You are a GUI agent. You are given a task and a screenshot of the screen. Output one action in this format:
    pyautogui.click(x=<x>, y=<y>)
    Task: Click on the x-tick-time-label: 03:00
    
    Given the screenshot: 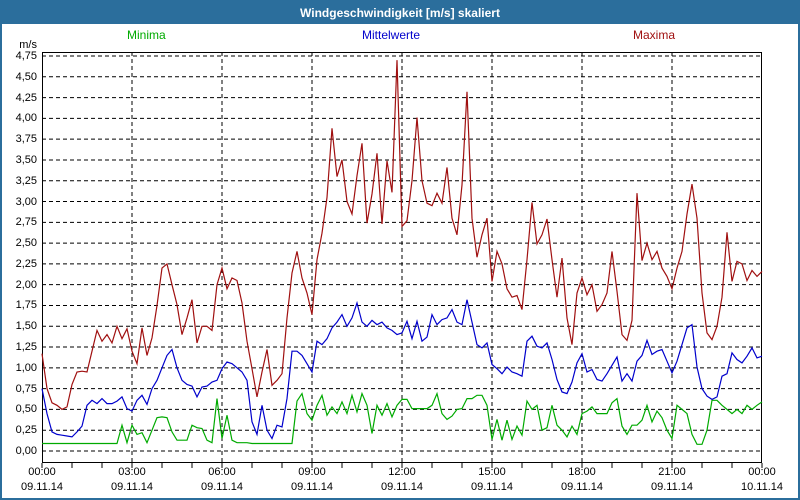 What is the action you would take?
    pyautogui.click(x=132, y=472)
    